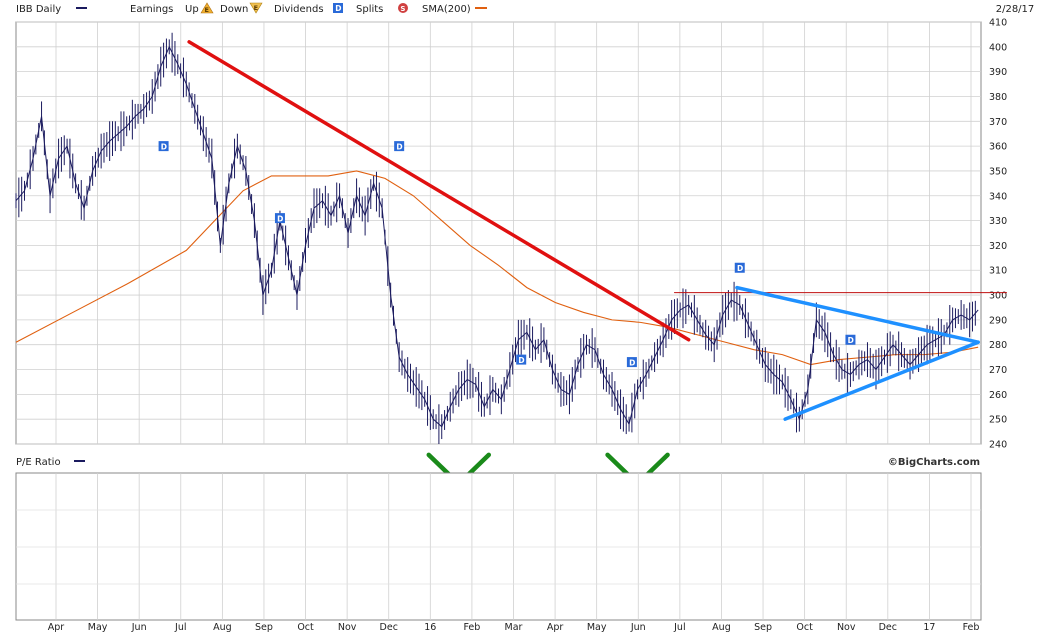  Describe the element at coordinates (998, 420) in the screenshot. I see `y-tick-label: 250` at that location.